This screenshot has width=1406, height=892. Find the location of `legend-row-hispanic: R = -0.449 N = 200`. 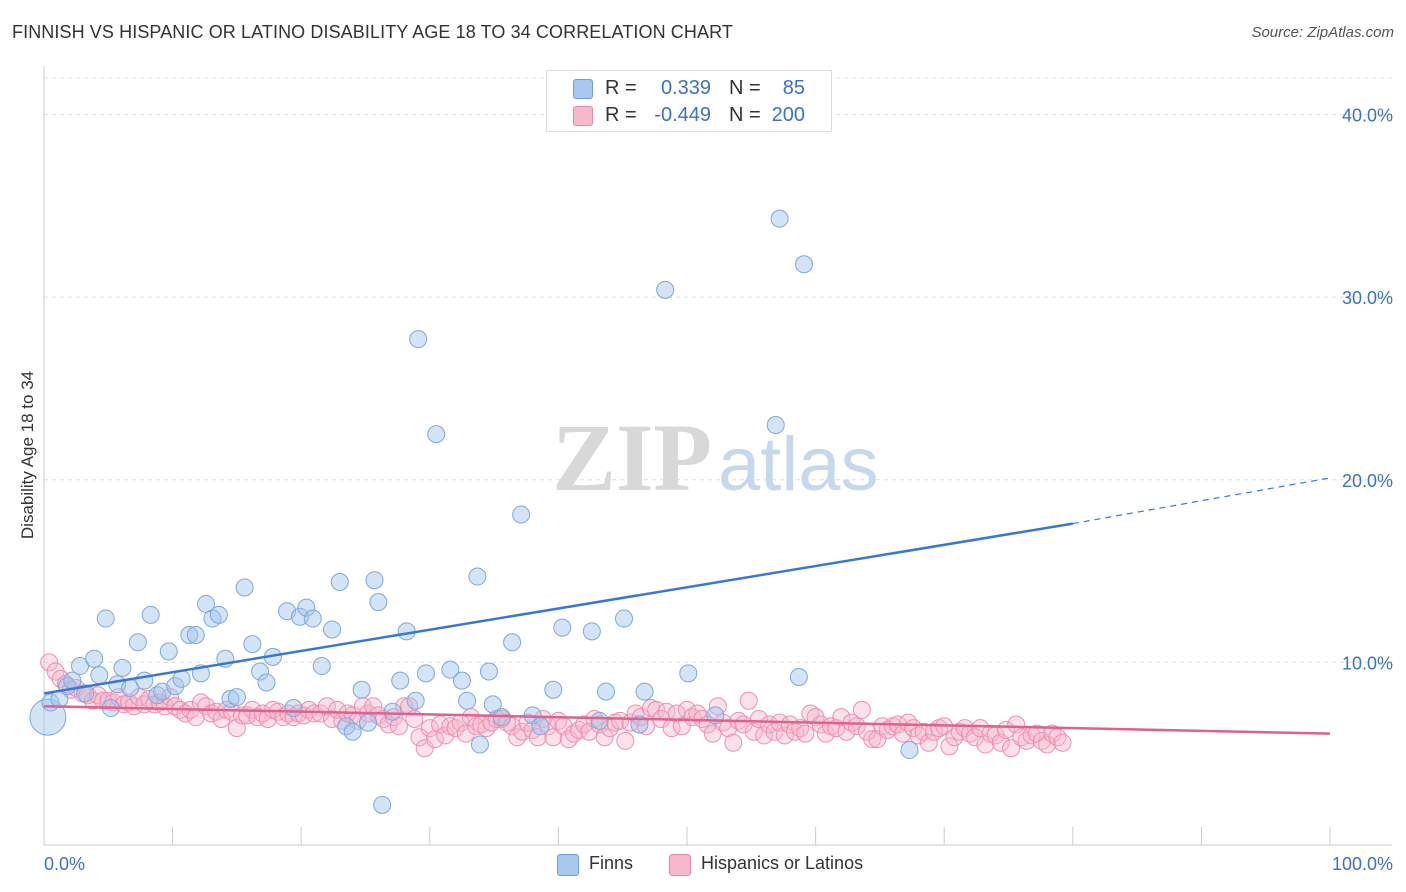

legend-row-hispanic: R = -0.449 N = 200 is located at coordinates (689, 115).